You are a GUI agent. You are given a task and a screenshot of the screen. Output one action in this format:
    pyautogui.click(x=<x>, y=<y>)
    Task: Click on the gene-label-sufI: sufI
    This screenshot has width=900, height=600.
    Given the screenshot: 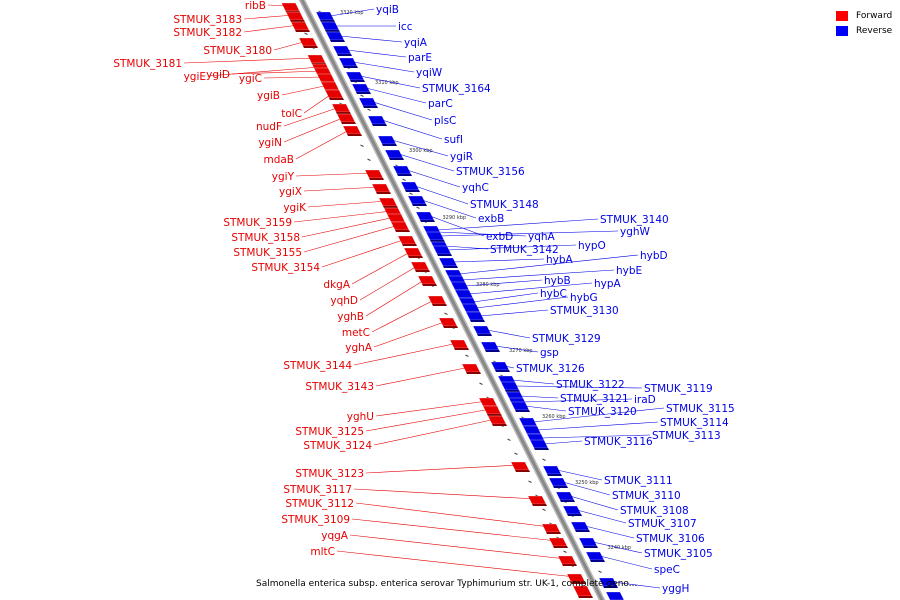 What is the action you would take?
    pyautogui.click(x=453, y=140)
    